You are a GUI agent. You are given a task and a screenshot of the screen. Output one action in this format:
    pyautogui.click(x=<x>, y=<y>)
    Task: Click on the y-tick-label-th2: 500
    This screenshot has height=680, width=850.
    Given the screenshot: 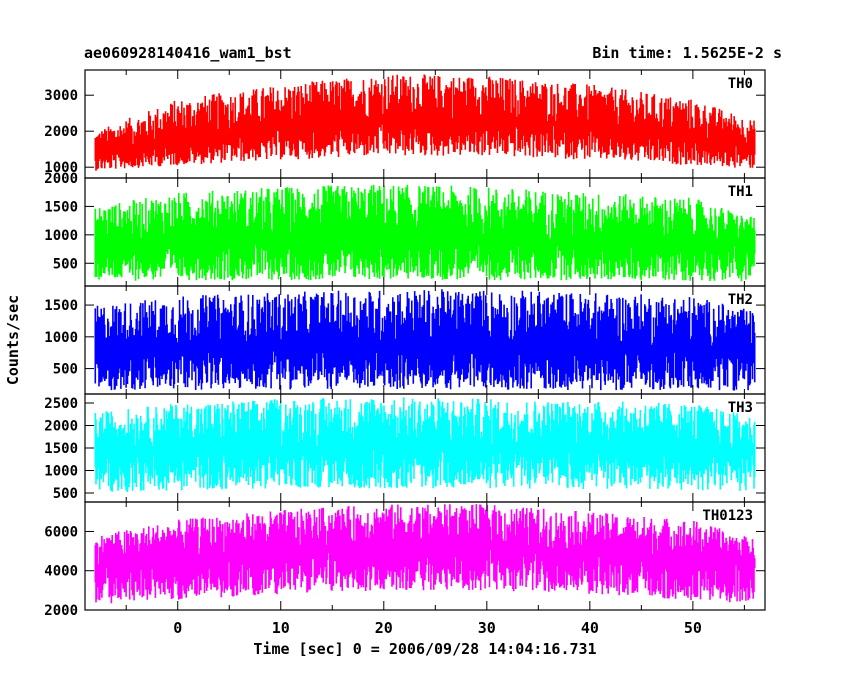 What is the action you would take?
    pyautogui.click(x=65, y=370)
    